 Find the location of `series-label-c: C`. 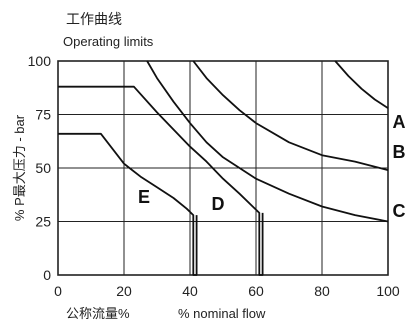

series-label-c: C is located at coordinates (399, 211).